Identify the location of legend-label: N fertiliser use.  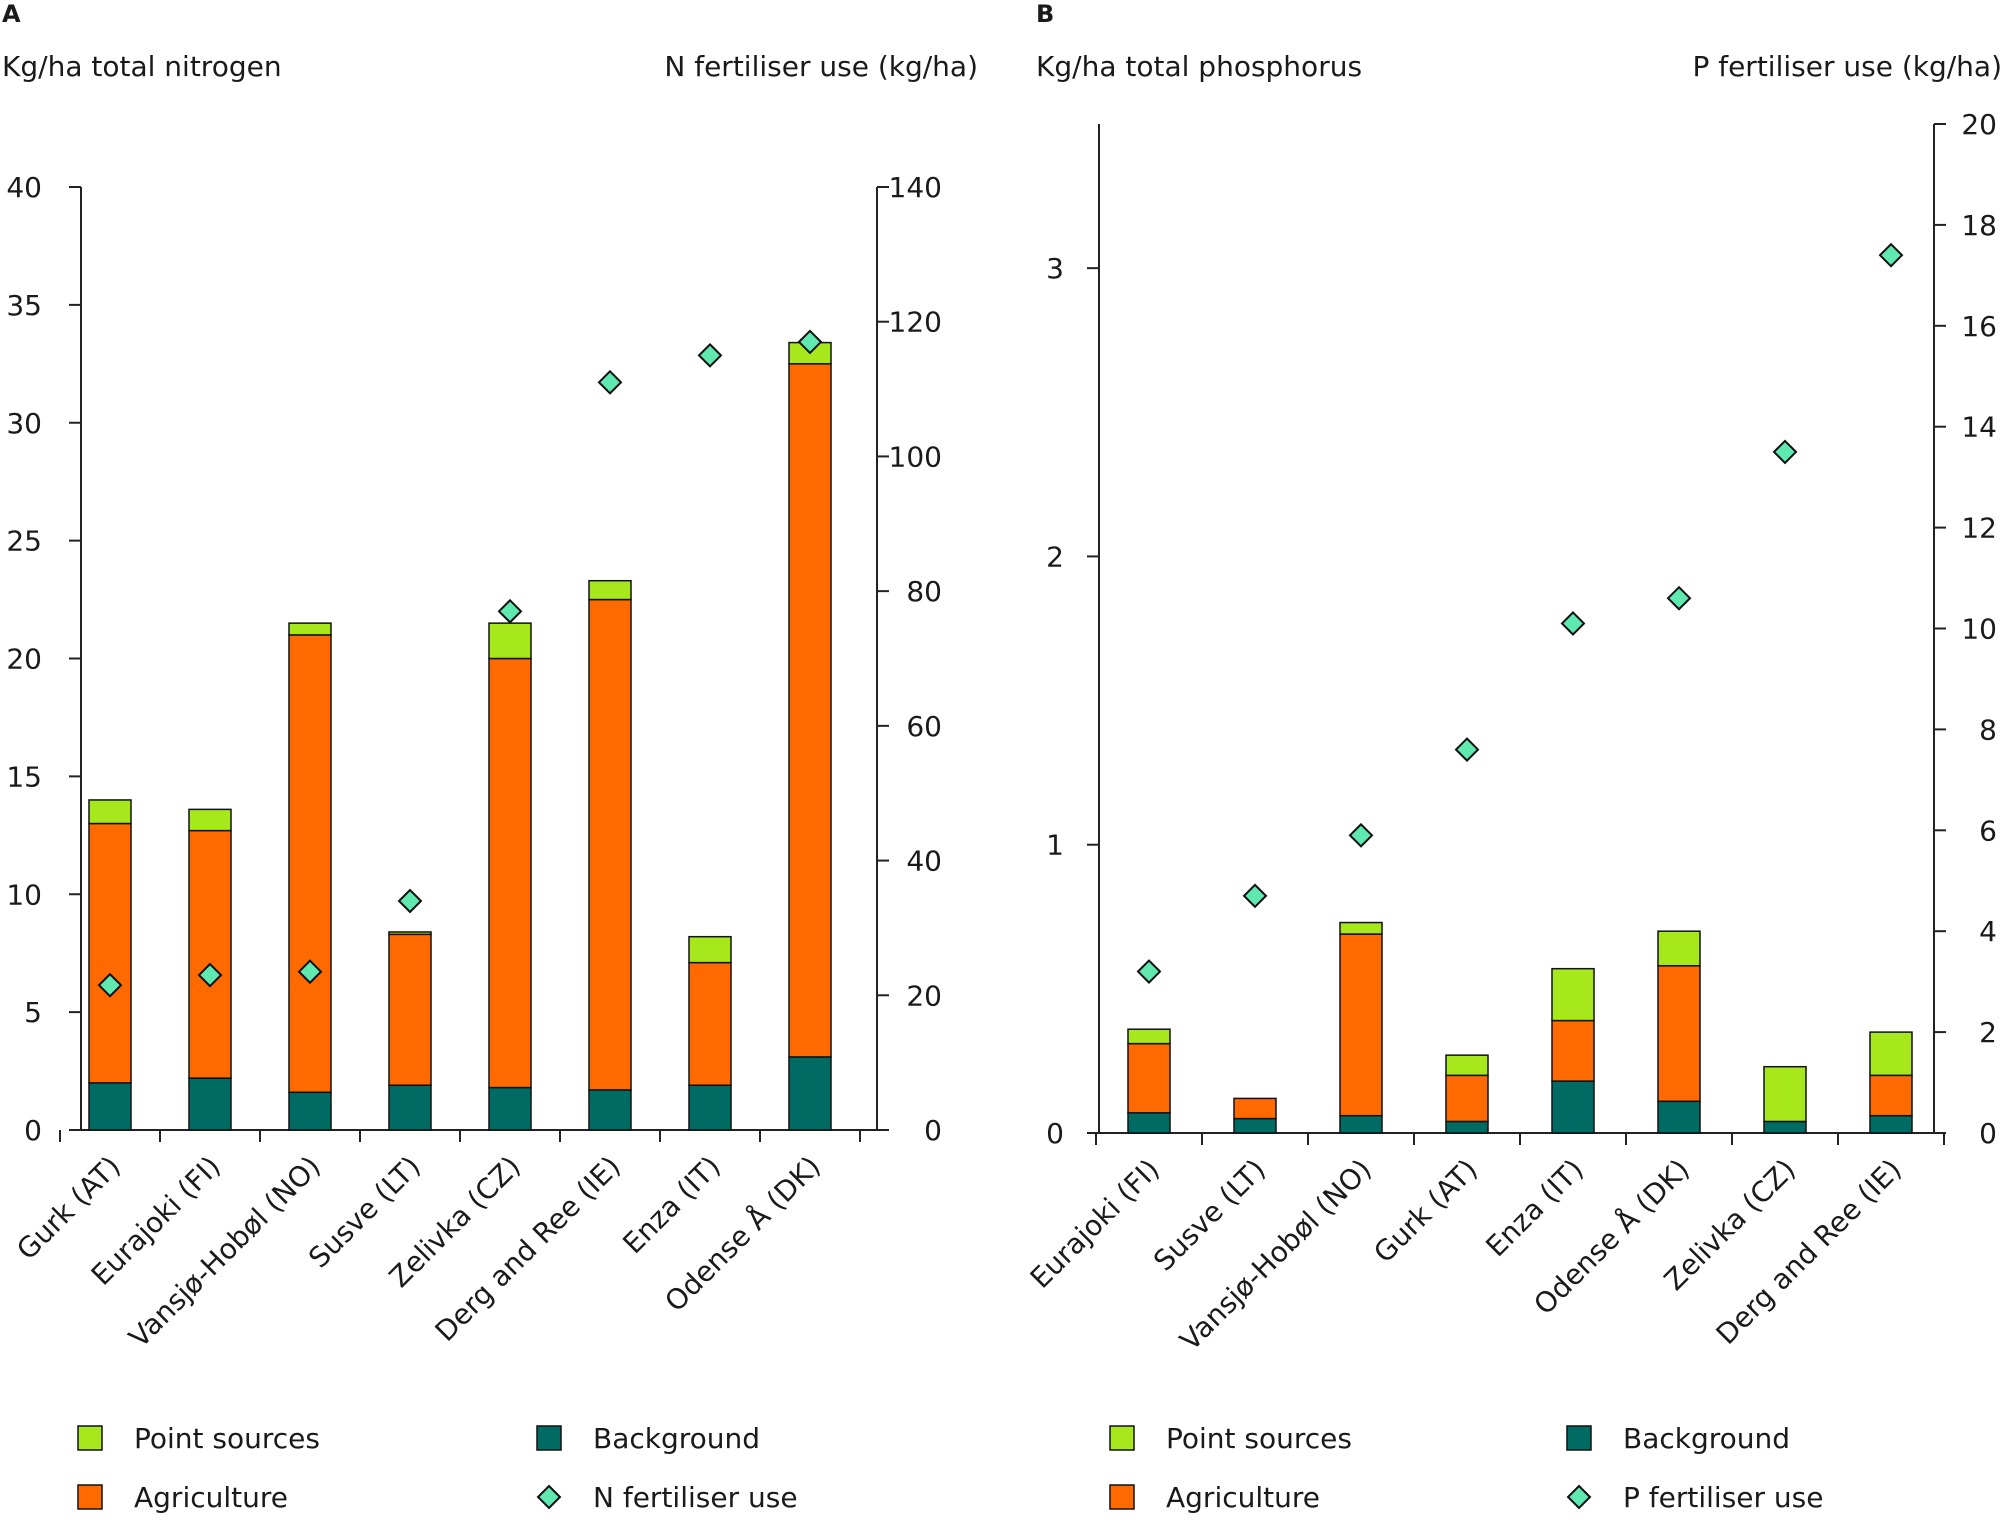
(695, 1497).